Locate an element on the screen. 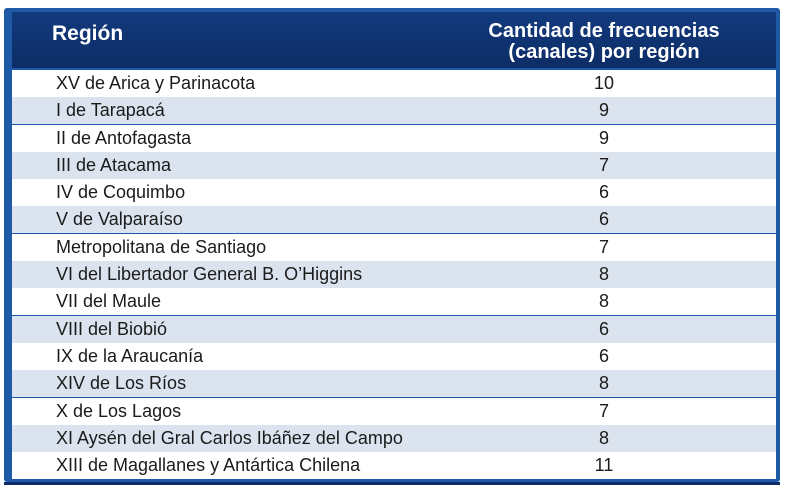 The width and height of the screenshot is (800, 493). table-row: XV de Arica y Parinacota 10 is located at coordinates (394, 83).